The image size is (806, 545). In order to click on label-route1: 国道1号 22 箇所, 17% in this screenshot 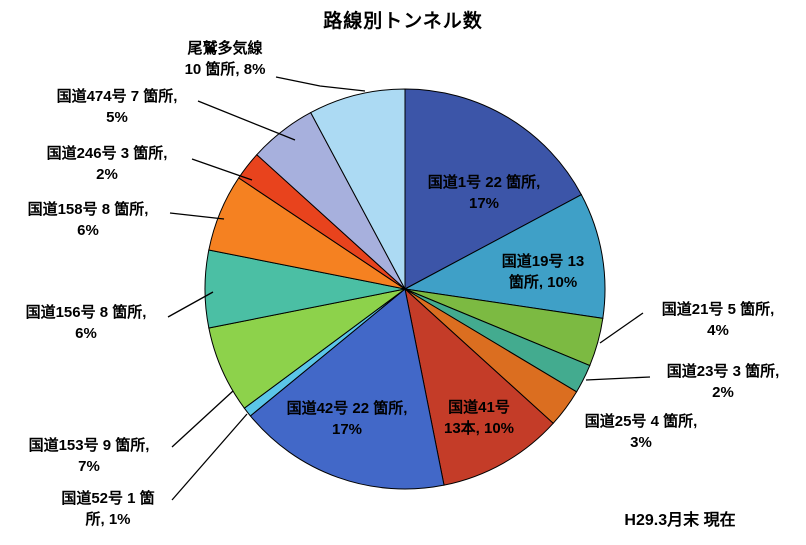, I will do `click(484, 193)`.